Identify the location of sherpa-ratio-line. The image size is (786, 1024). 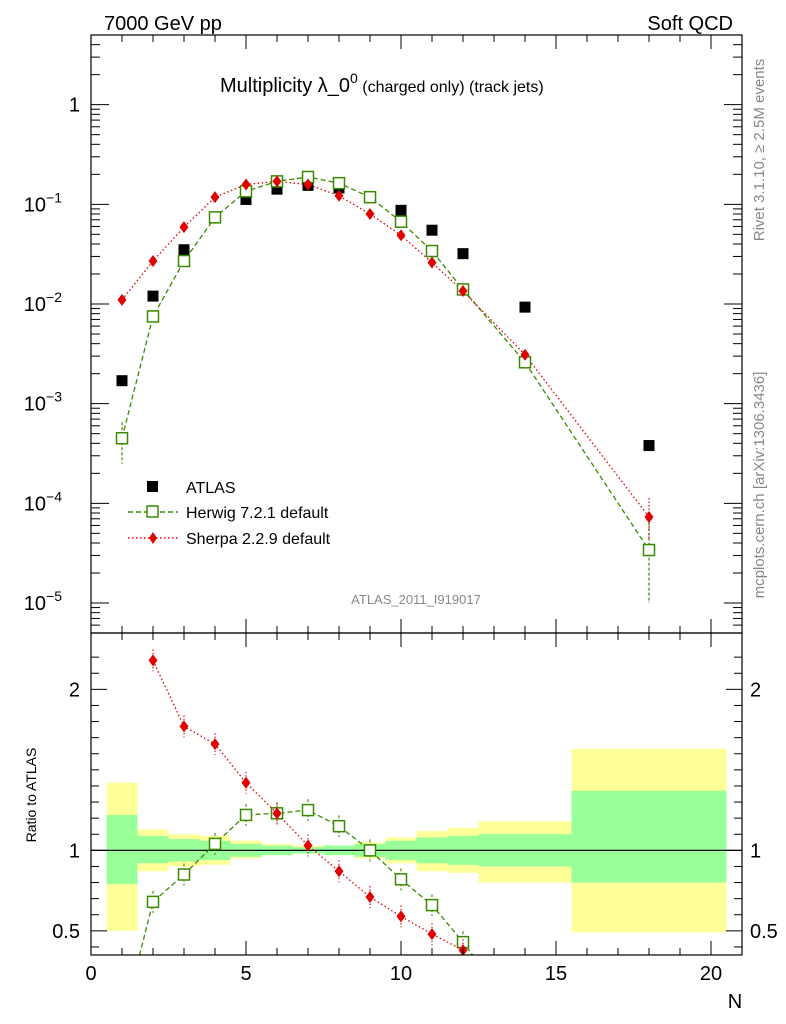
(308, 805).